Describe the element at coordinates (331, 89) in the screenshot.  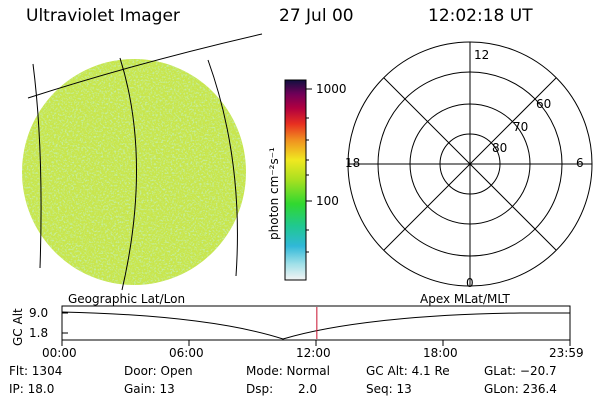
I see `colorbar-tick-1000: 1000` at that location.